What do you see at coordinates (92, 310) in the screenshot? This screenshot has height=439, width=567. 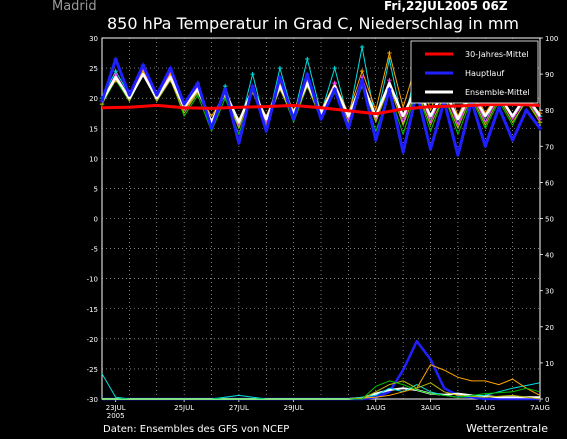 I see `y-left-tick-label: -15` at bounding box center [92, 310].